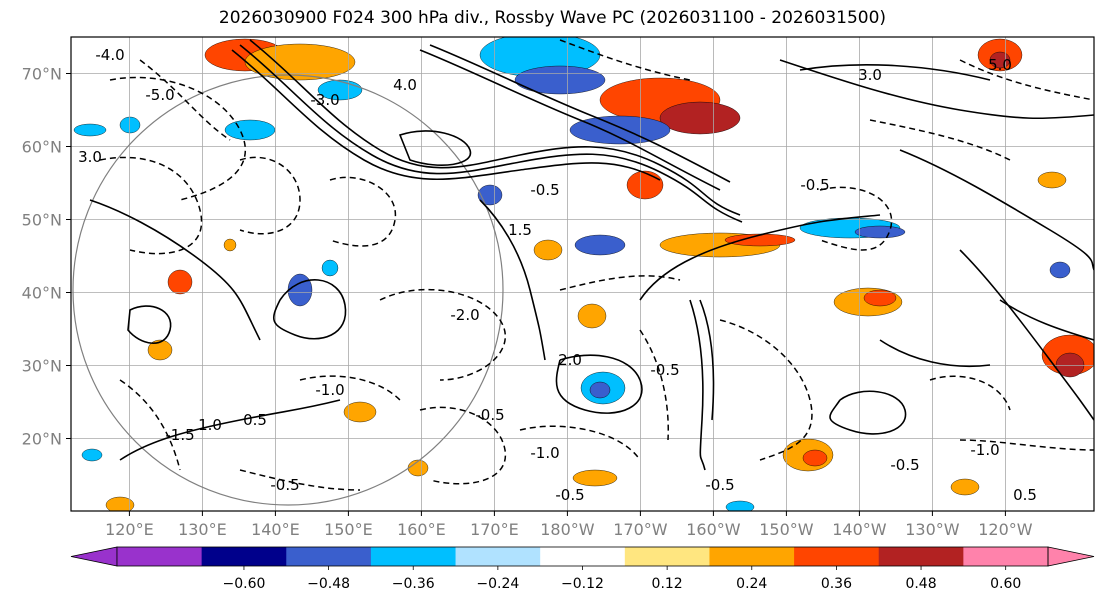 The height and width of the screenshot is (604, 1105). What do you see at coordinates (244, 584) in the screenshot?
I see `colorbar-tick-label: −0.60` at bounding box center [244, 584].